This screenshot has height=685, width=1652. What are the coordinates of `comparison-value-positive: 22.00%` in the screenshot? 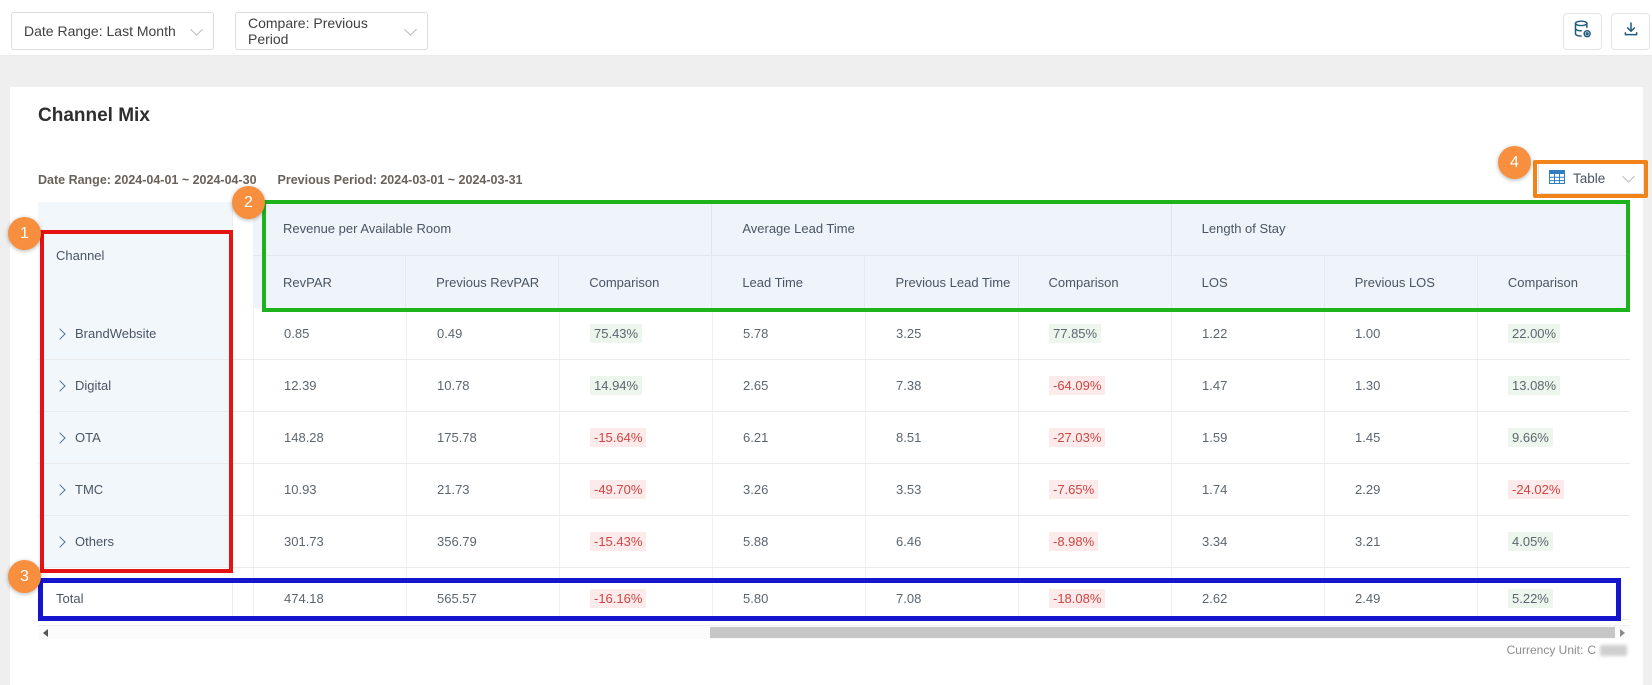 It's located at (1534, 333).